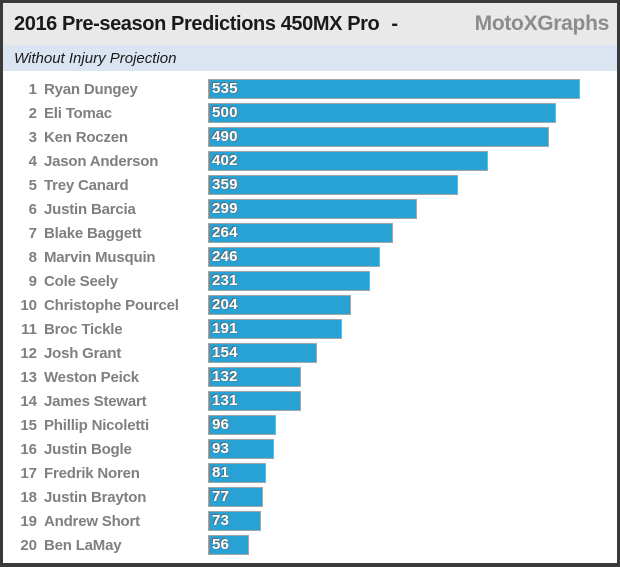  I want to click on value-label: 535, so click(225, 88).